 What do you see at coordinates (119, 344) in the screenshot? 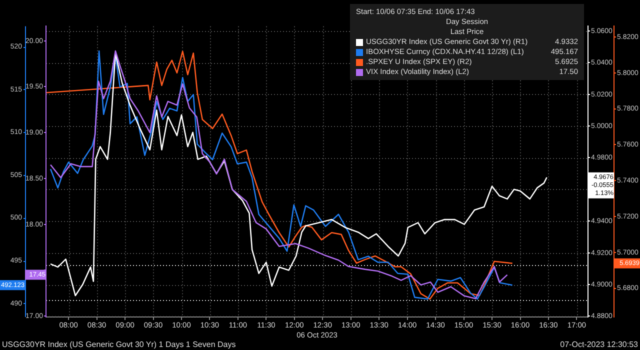
I see `text: USGG30YR Index (US Generic Govt 30 Yr) 1 Days 1 Seven Days` at bounding box center [119, 344].